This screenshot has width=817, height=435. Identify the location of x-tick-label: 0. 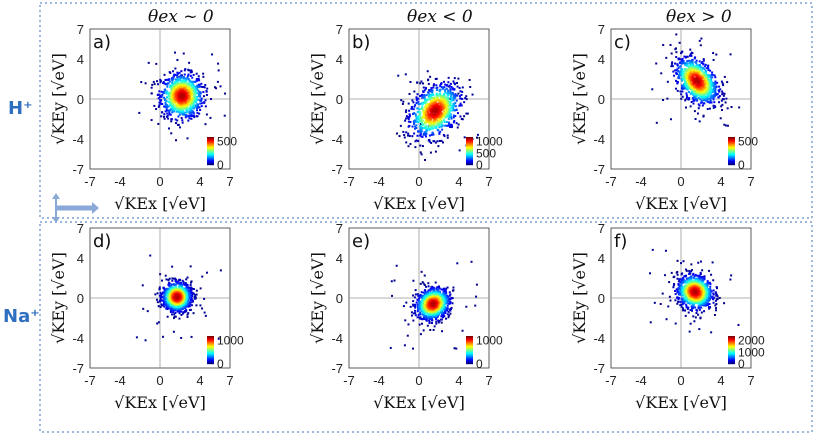
(159, 181).